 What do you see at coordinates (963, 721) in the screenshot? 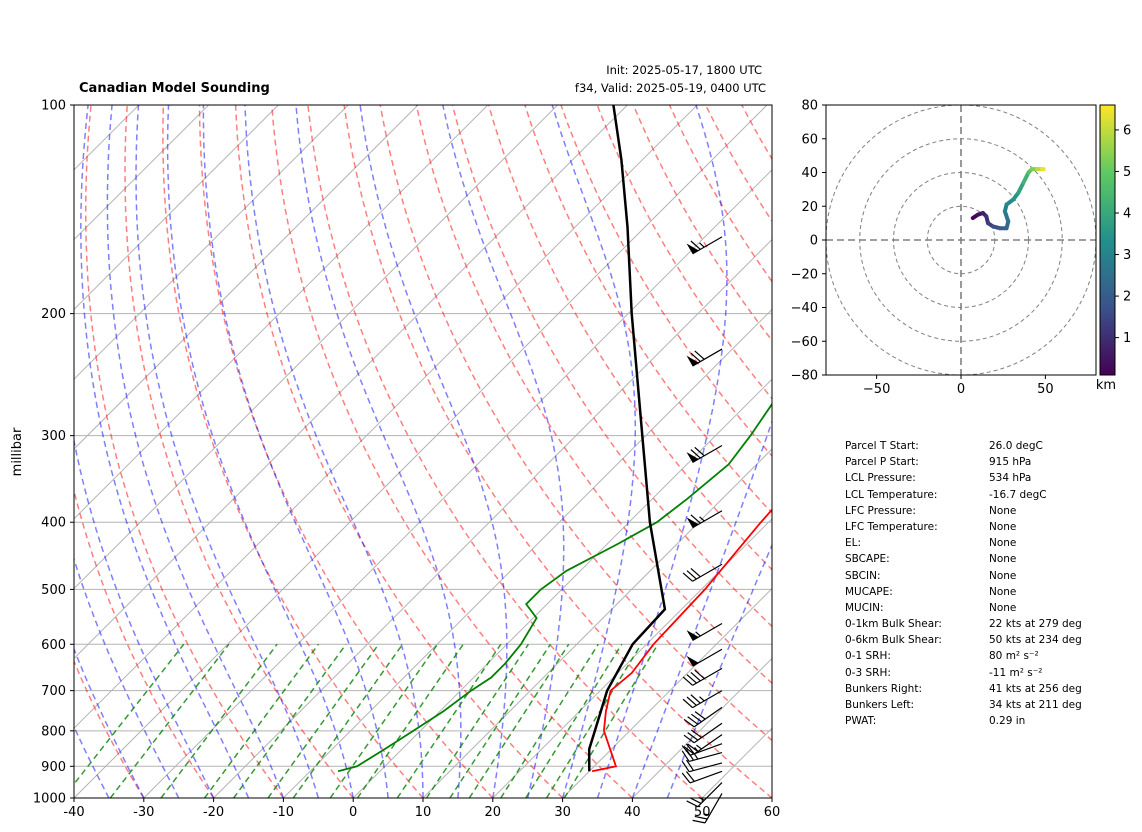
I see `stat-row: PWAT: 0.29 in` at bounding box center [963, 721].